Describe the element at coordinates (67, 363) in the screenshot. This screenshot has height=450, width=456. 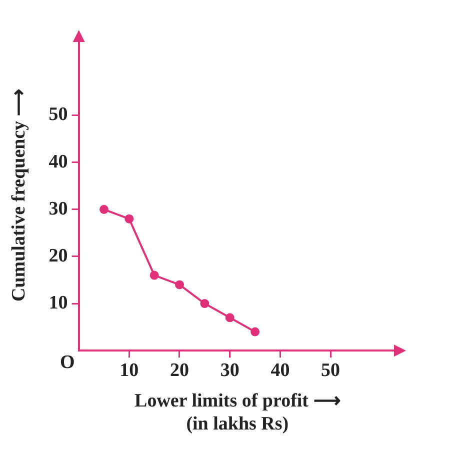
I see `text: O` at that location.